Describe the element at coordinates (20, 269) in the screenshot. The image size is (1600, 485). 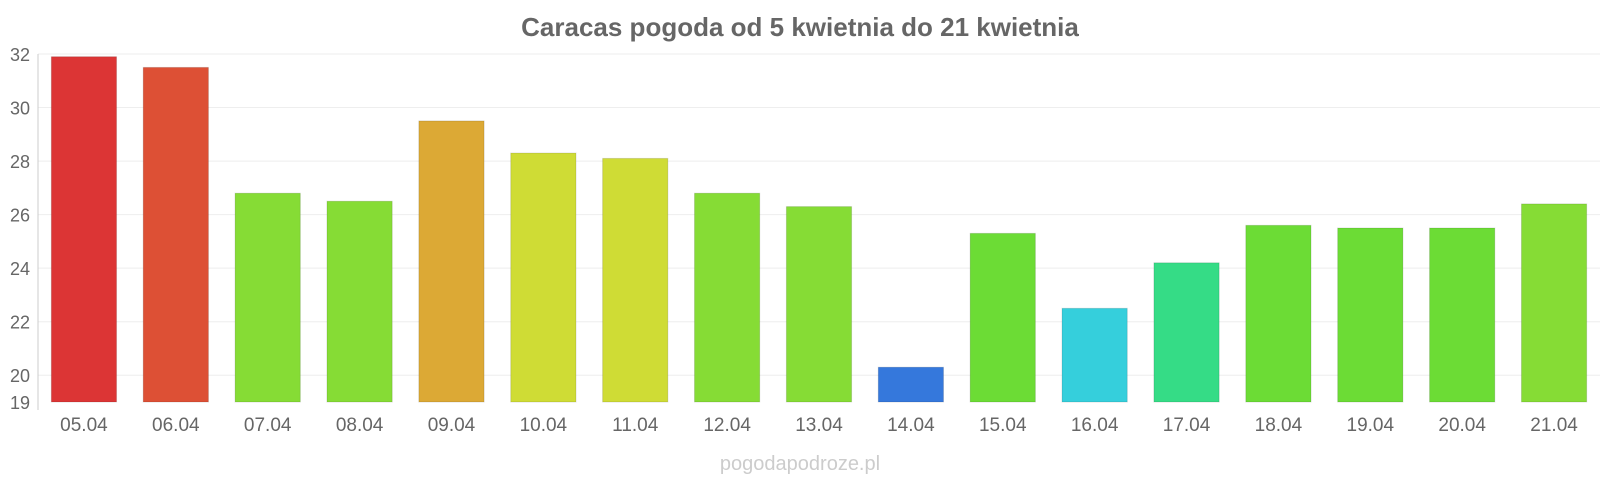
I see `y-tick-label: 24` at that location.